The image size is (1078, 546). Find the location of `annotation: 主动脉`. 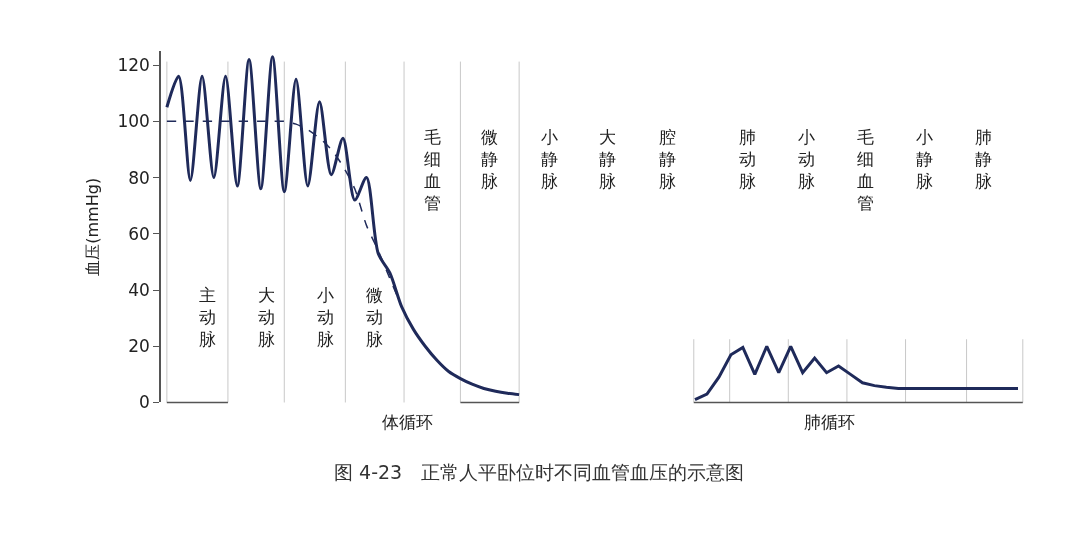

annotation: 主动脉 is located at coordinates (207, 317).